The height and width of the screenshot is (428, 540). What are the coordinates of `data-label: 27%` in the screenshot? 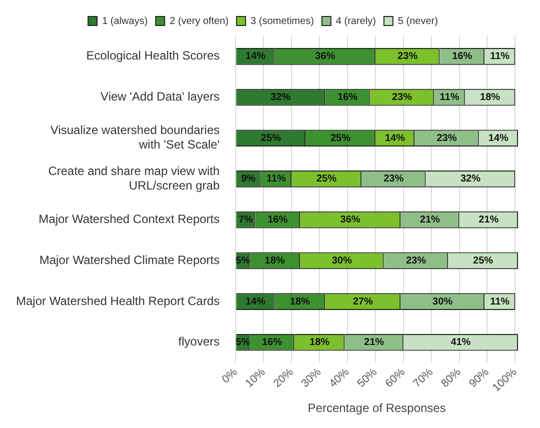 It's located at (362, 302).